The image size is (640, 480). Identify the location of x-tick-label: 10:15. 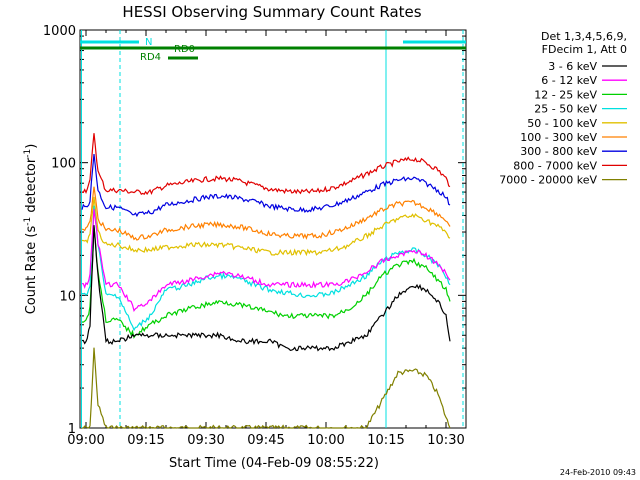
(385, 440).